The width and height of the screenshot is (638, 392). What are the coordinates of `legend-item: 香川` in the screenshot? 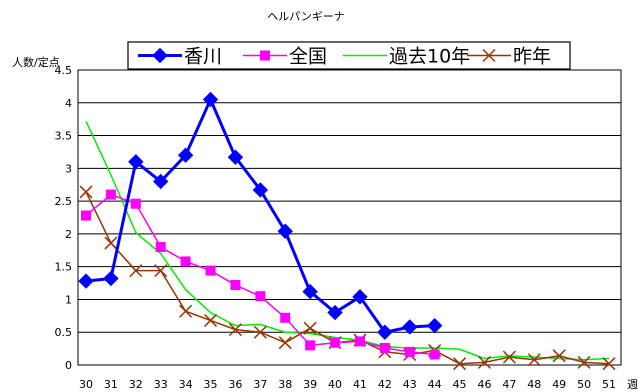 It's located at (180, 57).